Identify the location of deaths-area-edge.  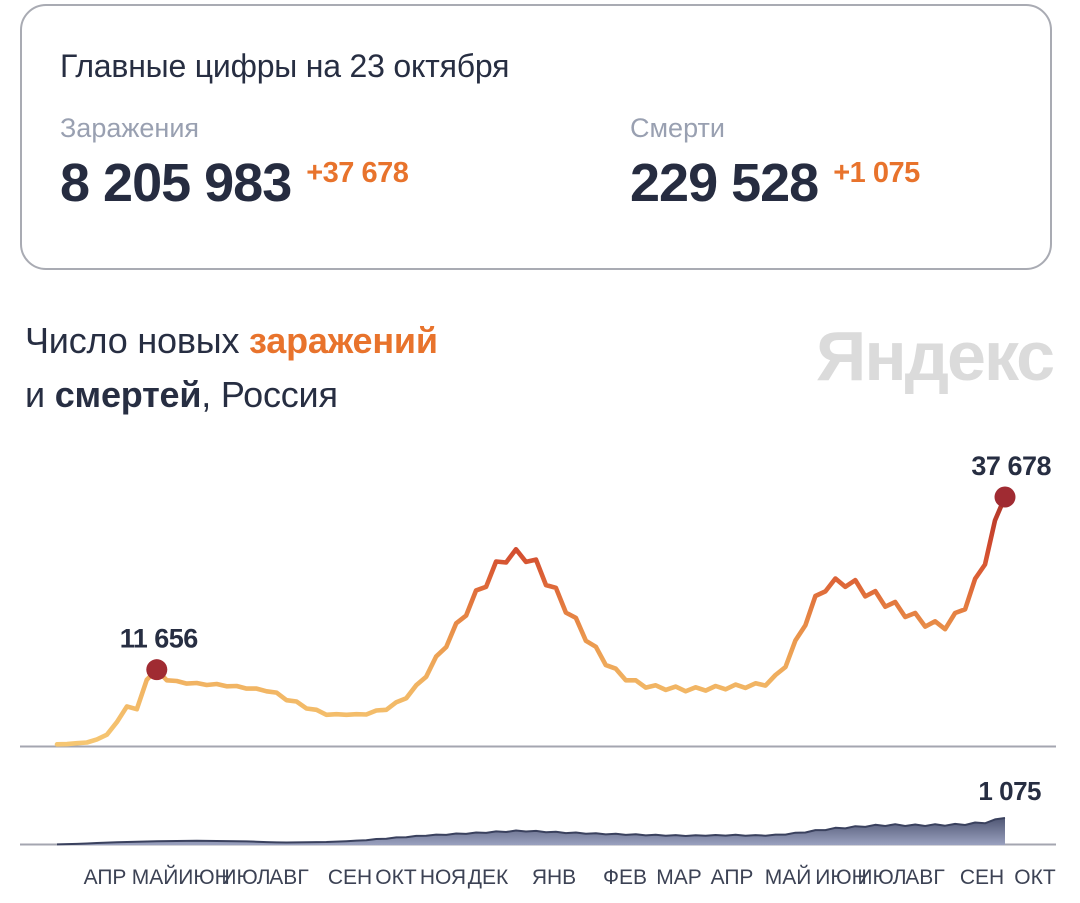
(531, 831).